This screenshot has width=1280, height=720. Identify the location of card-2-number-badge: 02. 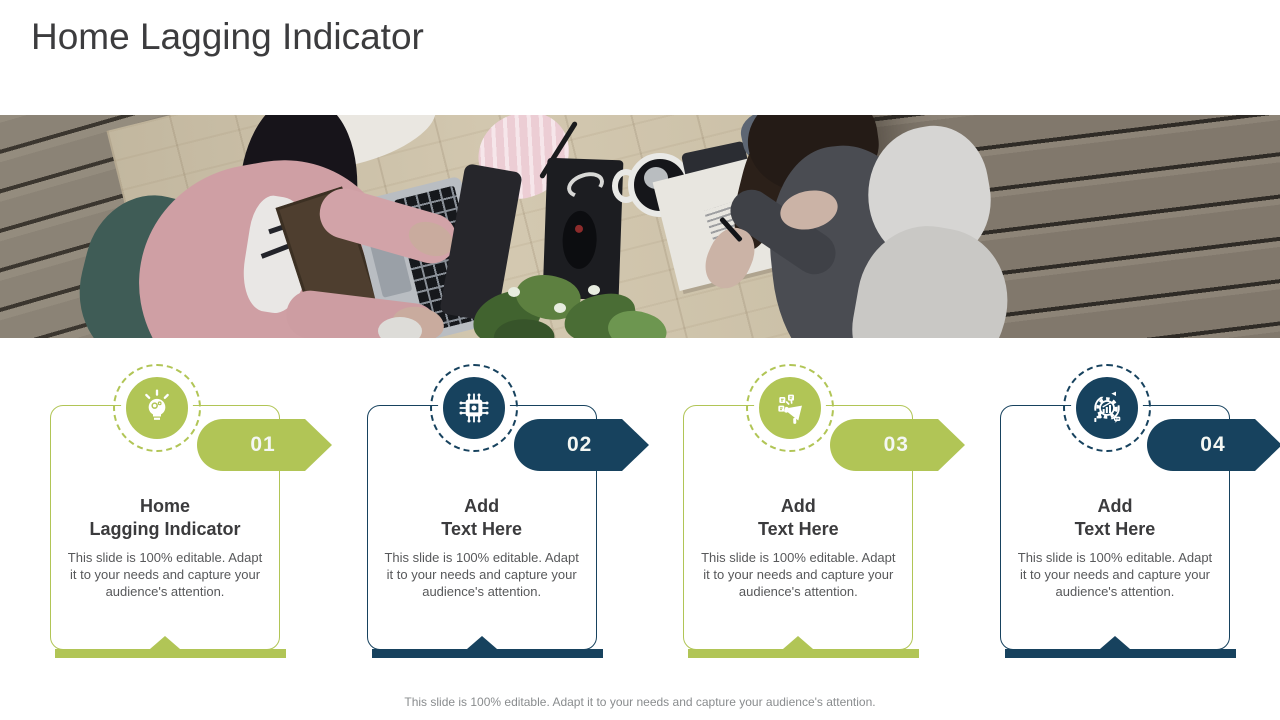
(581, 445).